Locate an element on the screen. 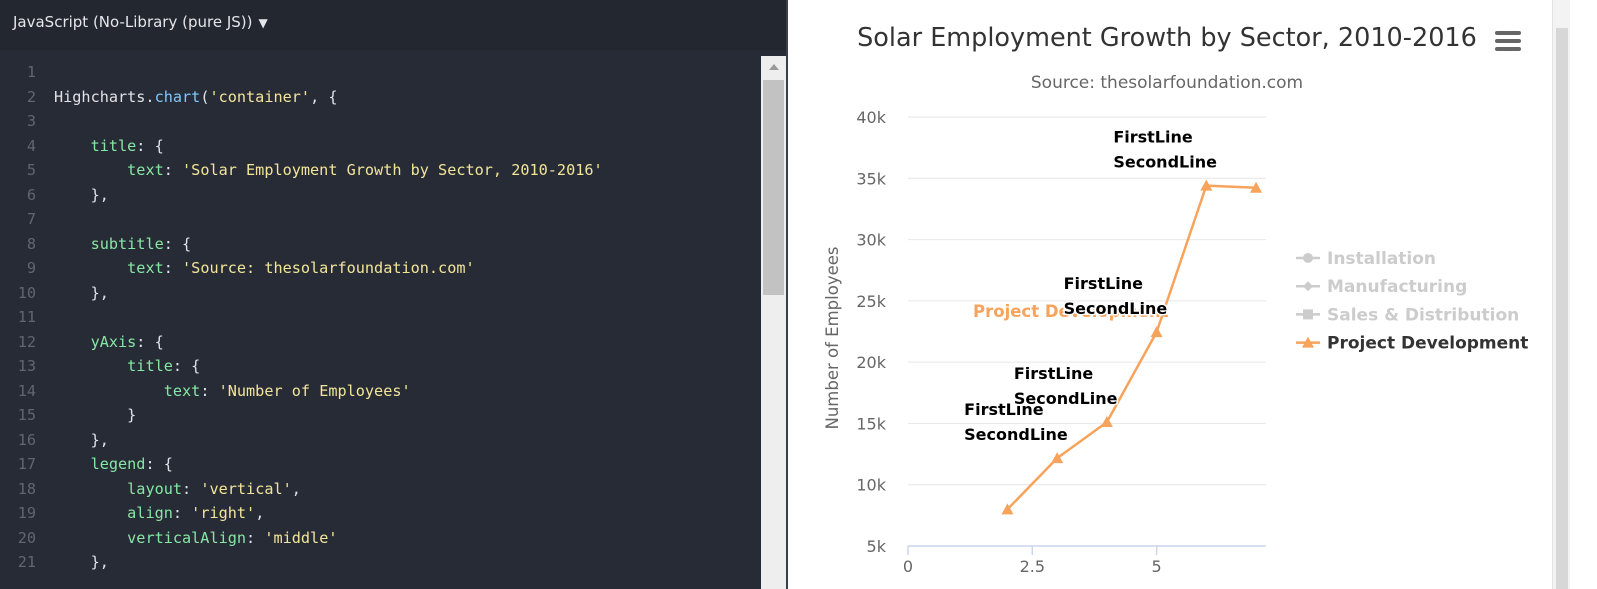 The width and height of the screenshot is (1597, 589). line-number: 6 is located at coordinates (31, 194).